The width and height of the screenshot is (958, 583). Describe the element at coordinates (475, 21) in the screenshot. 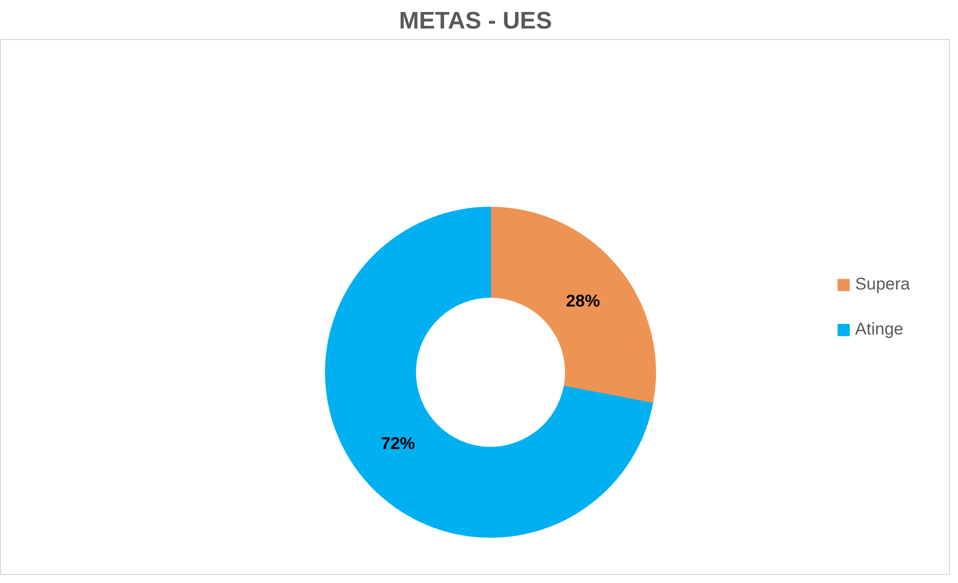

I see `chart-title: METAS - UES` at that location.